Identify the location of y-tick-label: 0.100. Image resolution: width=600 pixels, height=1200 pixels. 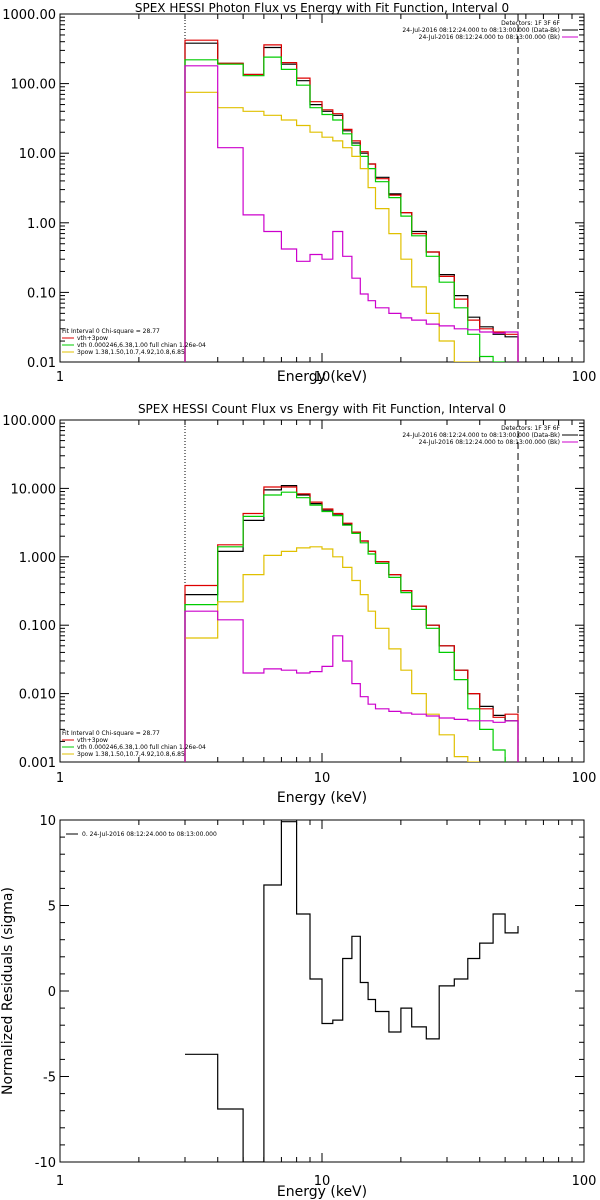
(37, 626).